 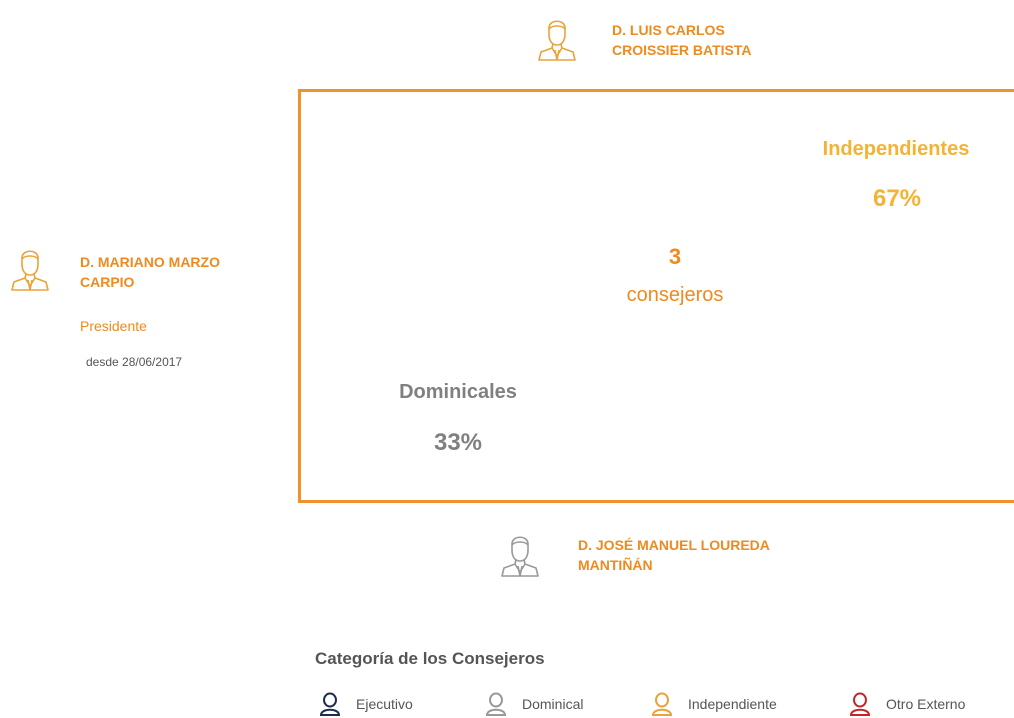 What do you see at coordinates (553, 704) in the screenshot?
I see `legend-item: Dominical` at bounding box center [553, 704].